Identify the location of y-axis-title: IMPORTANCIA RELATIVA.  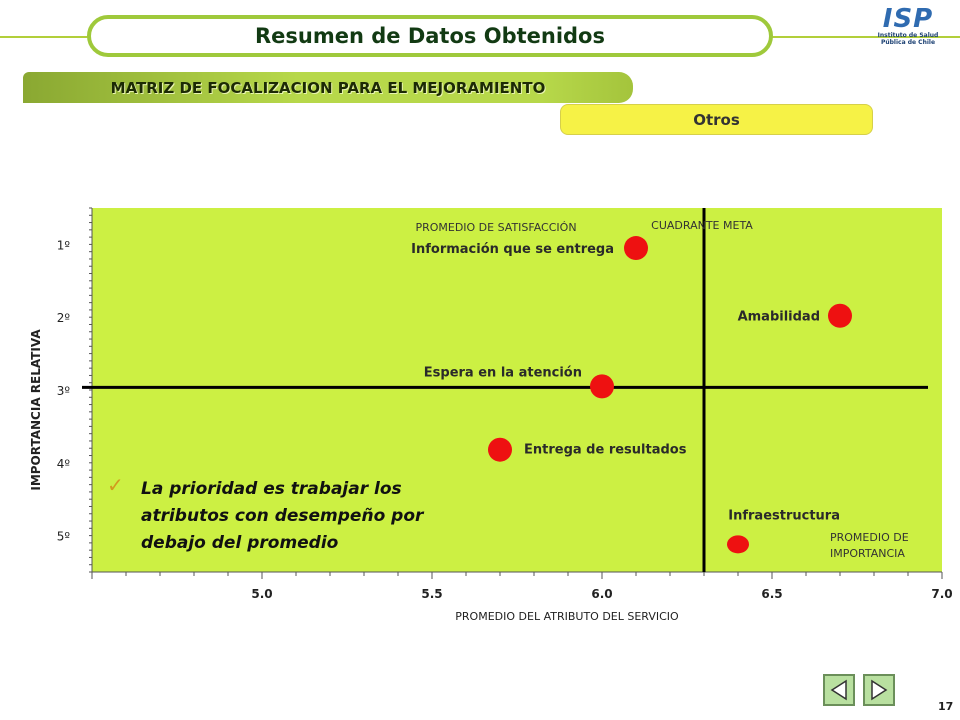
(36, 410).